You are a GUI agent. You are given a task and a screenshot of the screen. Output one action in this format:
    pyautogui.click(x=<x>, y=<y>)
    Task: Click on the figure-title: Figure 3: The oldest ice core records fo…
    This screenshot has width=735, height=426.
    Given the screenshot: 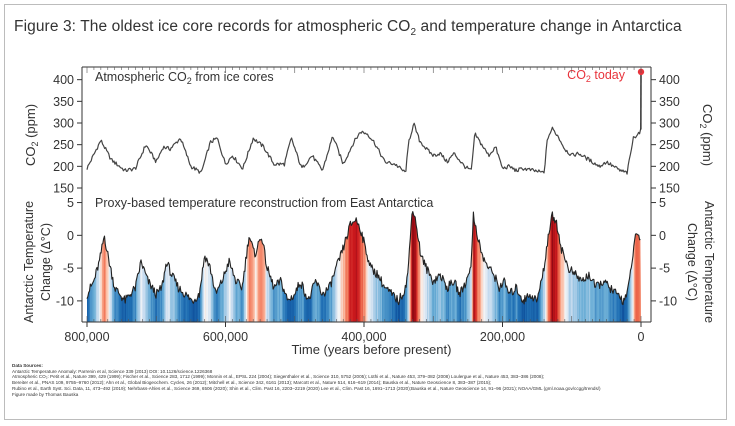 What is the action you would take?
    pyautogui.click(x=348, y=28)
    